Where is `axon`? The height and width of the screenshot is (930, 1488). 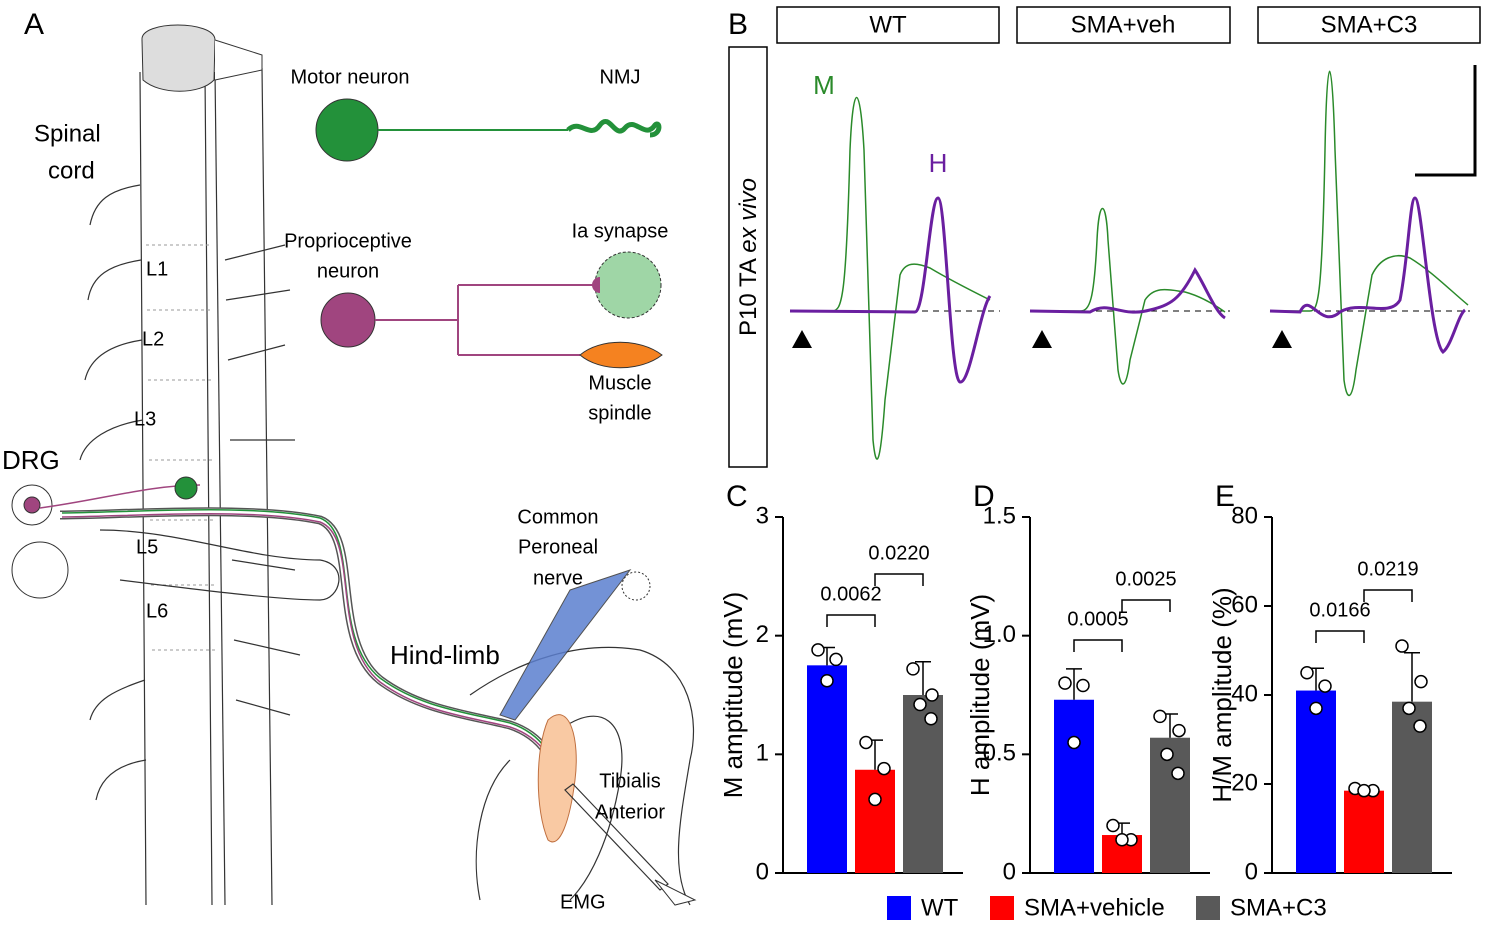
axon is located at coordinates (486, 320).